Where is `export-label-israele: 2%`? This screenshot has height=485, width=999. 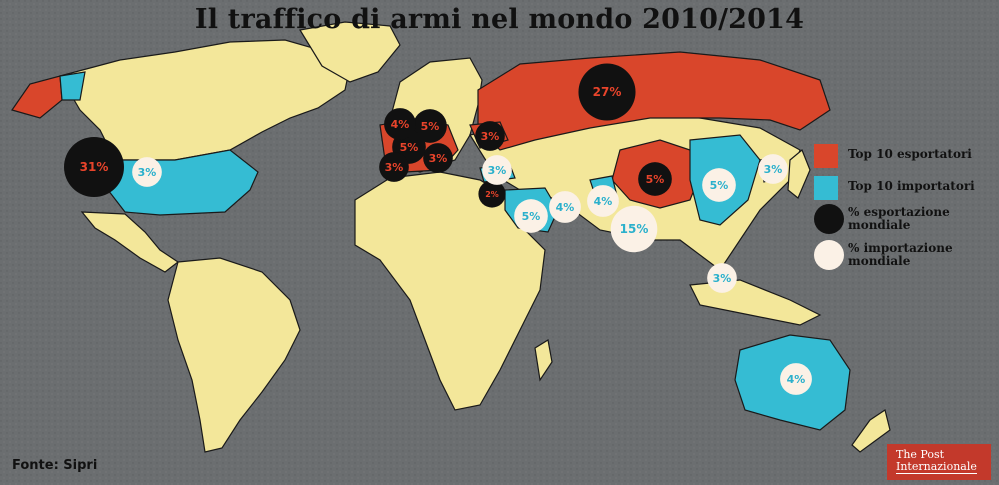 export-label-israele: 2% is located at coordinates (492, 194).